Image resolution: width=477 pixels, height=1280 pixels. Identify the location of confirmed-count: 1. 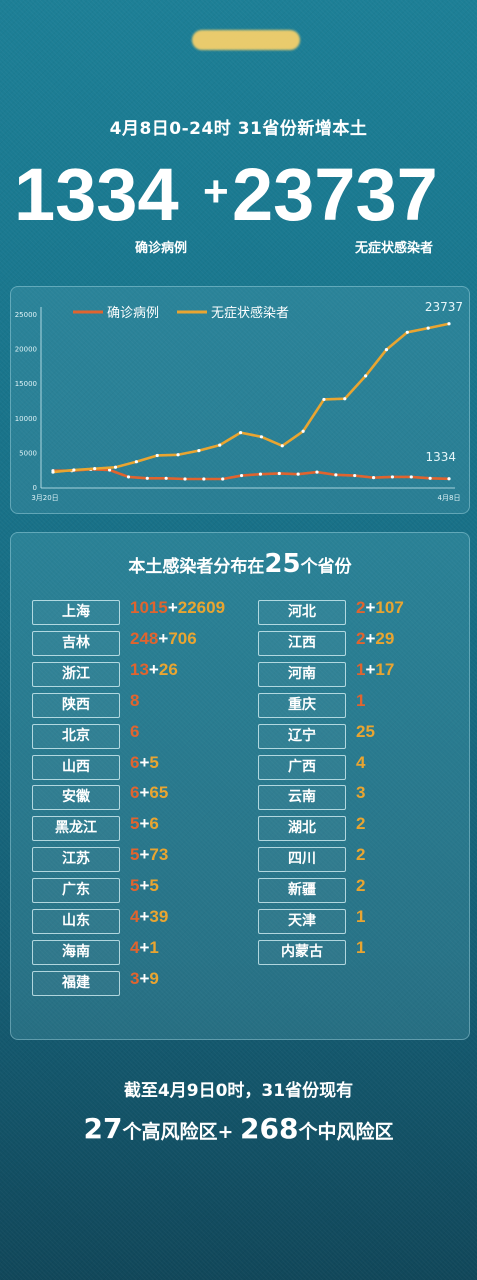
(361, 669).